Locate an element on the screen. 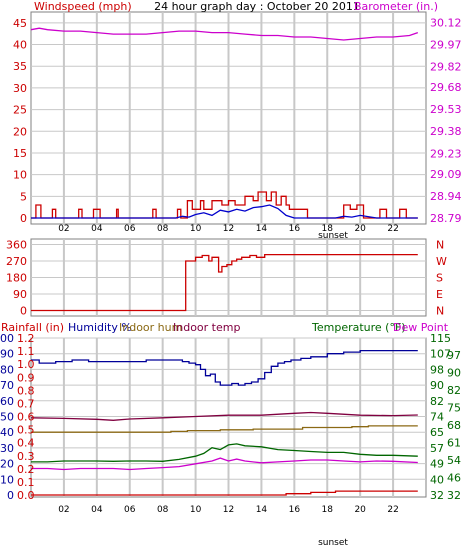  dew_point-line is located at coordinates (224, 464).